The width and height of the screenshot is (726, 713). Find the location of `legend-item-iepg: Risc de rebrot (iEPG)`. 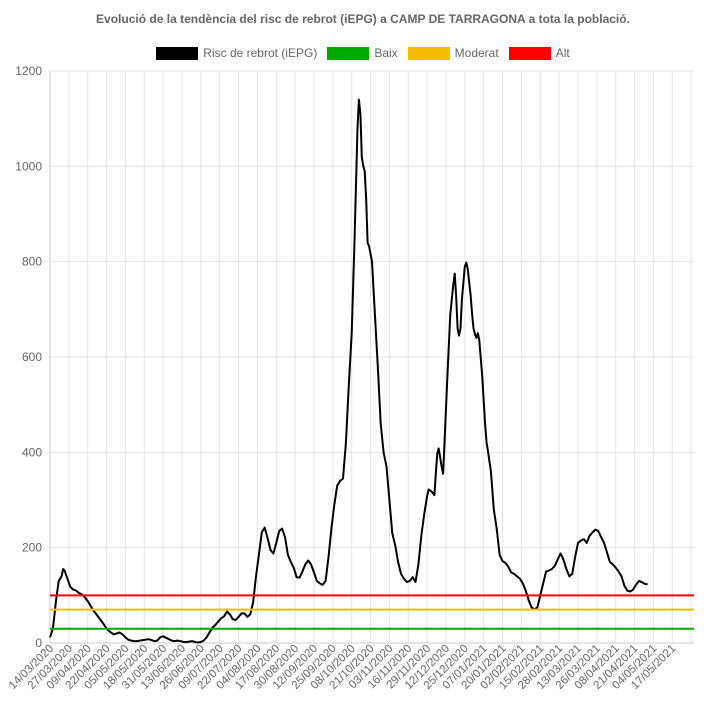

legend-item-iepg: Risc de rebrot (iEPG) is located at coordinates (236, 53).